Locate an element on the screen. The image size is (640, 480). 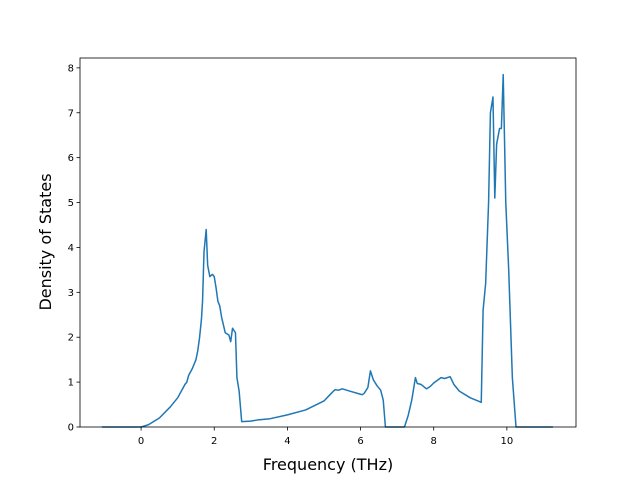
x-tick-label: 4 is located at coordinates (287, 441).